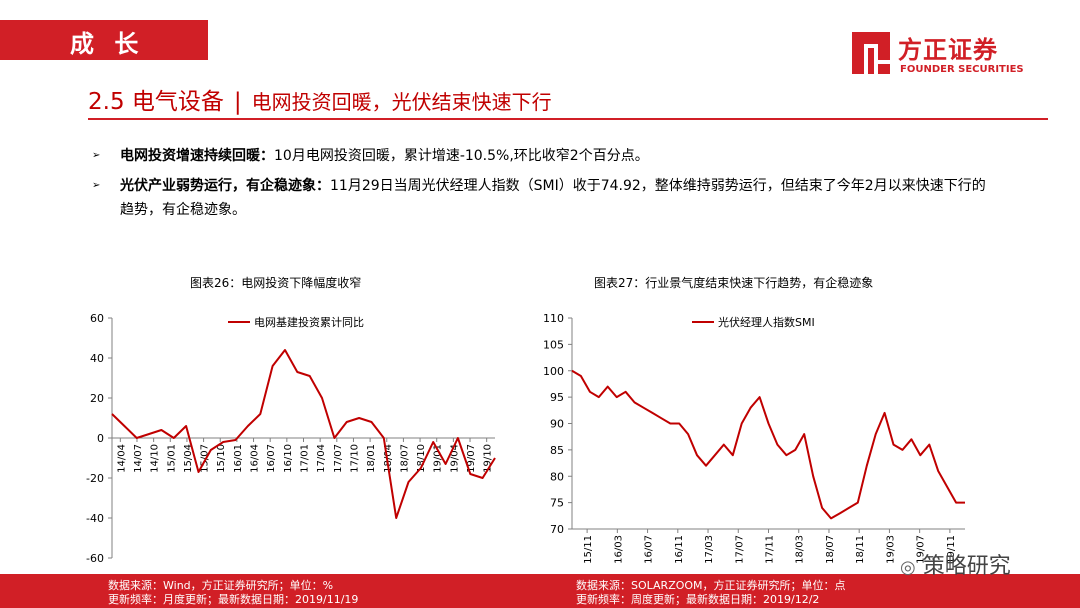  What do you see at coordinates (221, 458) in the screenshot?
I see `x-tick-label: 15/10` at bounding box center [221, 458].